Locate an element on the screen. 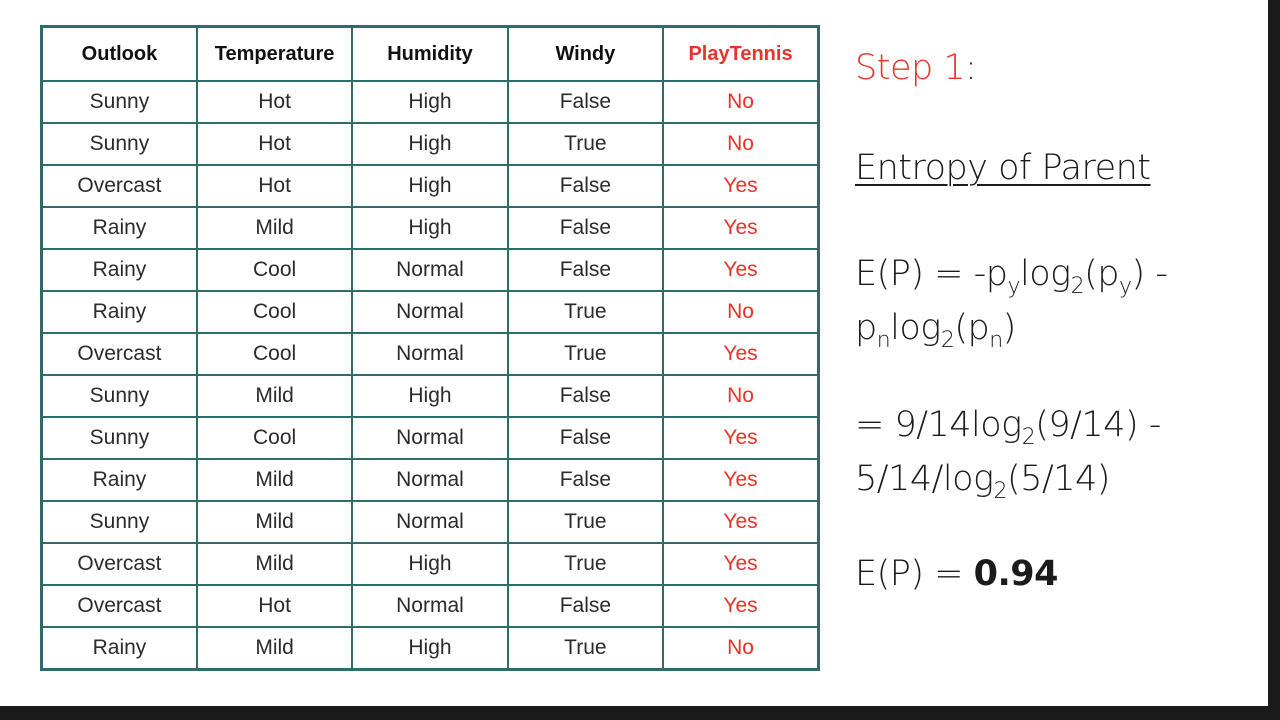 The width and height of the screenshot is (1280, 720). header-humidity: Humidity is located at coordinates (430, 53).